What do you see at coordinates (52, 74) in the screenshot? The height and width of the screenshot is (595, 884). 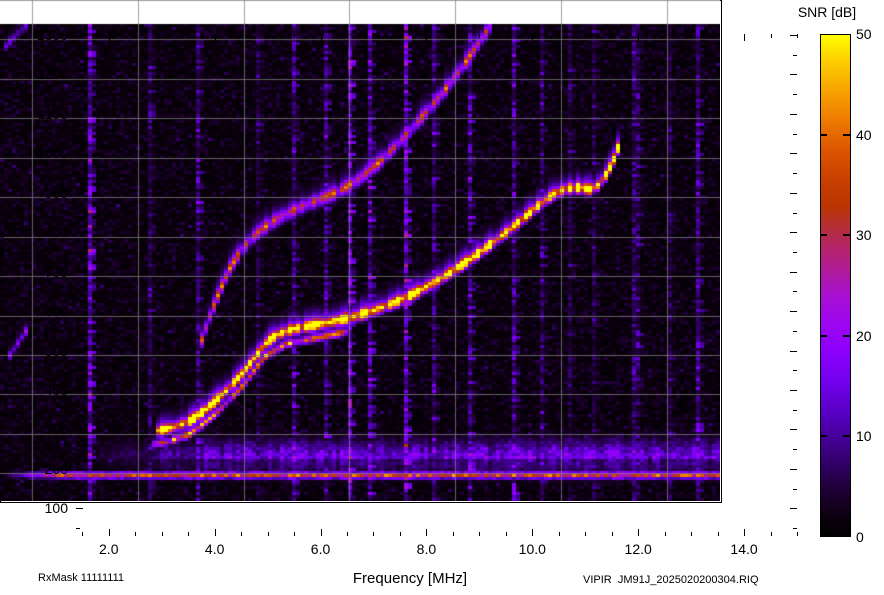 I see `y-tick-label-1200: 1200` at bounding box center [52, 74].